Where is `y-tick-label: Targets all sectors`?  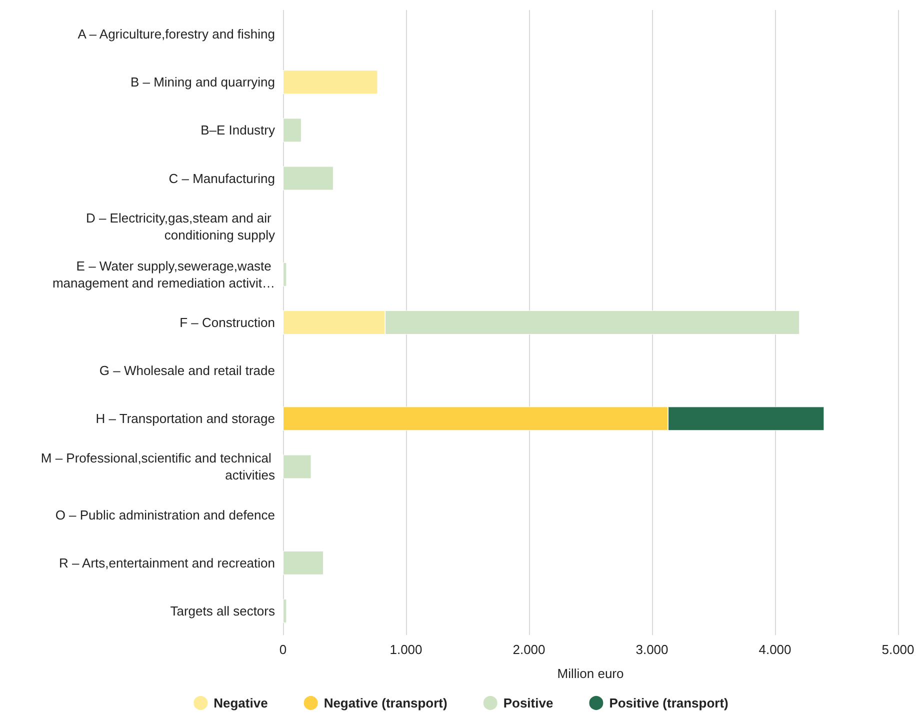
y-tick-label: Targets all sectors is located at coordinates (223, 610).